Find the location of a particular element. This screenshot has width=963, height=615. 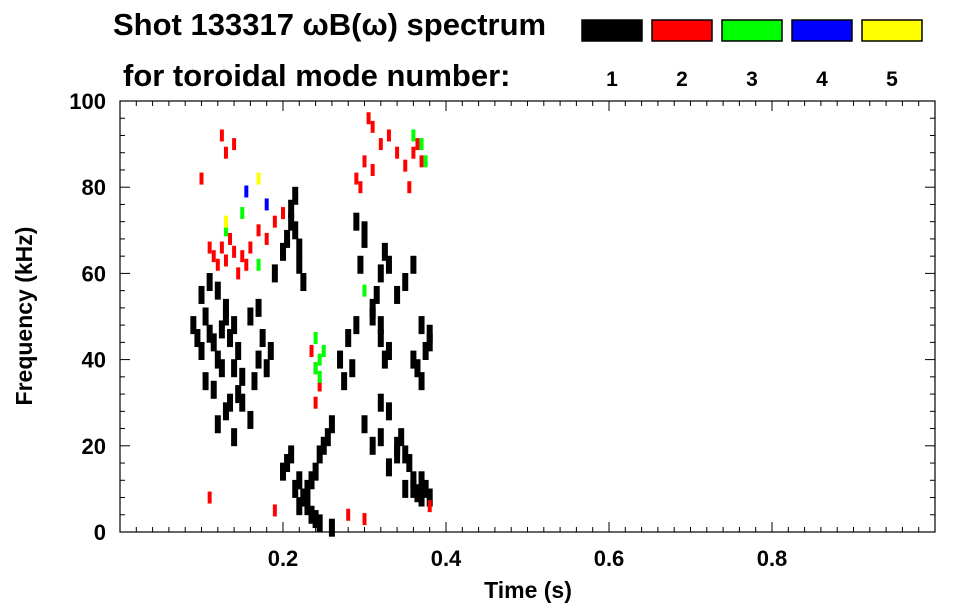

y-tick-label: 100 is located at coordinates (87, 101).